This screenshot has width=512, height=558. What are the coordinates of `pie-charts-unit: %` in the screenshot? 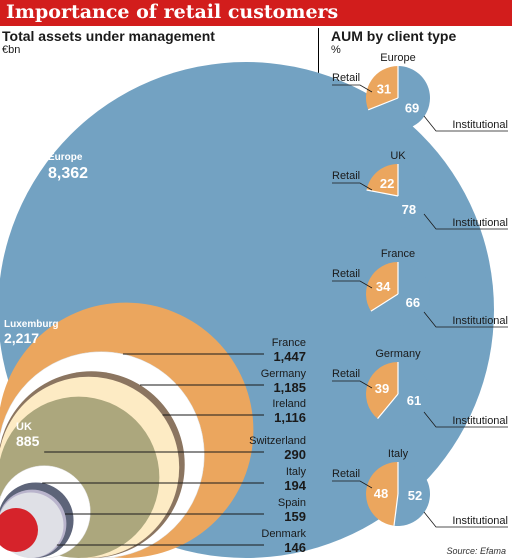 It's located at (336, 50).